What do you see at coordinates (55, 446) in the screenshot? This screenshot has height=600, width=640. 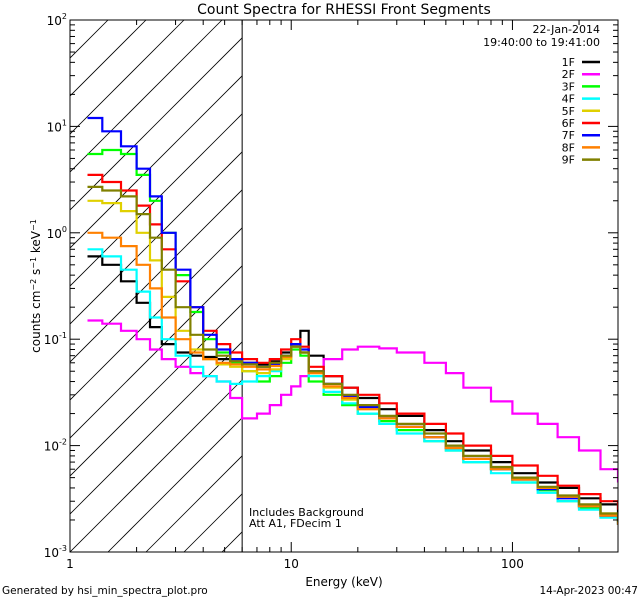 I see `y-tick-label: 10⁻²` at bounding box center [55, 446].